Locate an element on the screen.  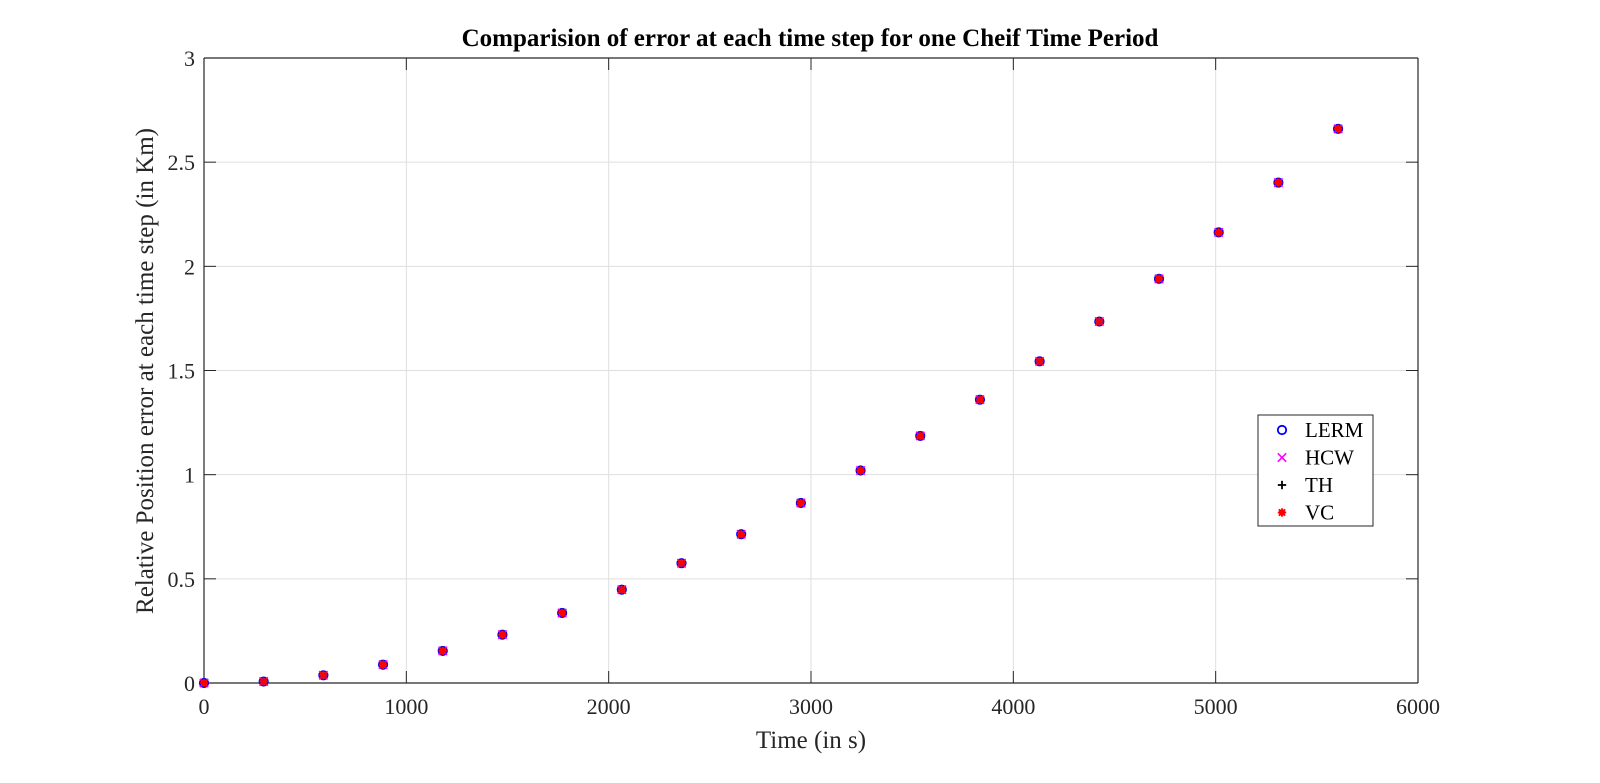
x-tick-labels: 0 1000 2000 3000 4000 5000 6000 is located at coordinates (820, 706).